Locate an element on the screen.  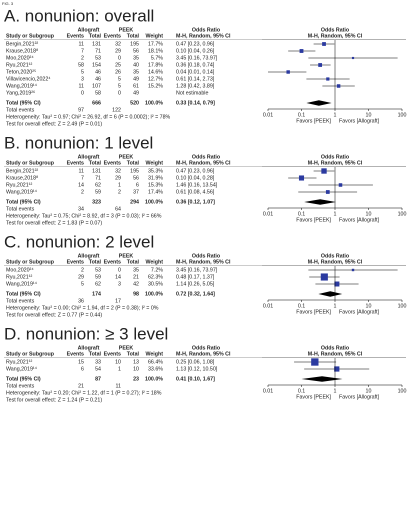
peek-events: 5 is located at coordinates (119, 79).